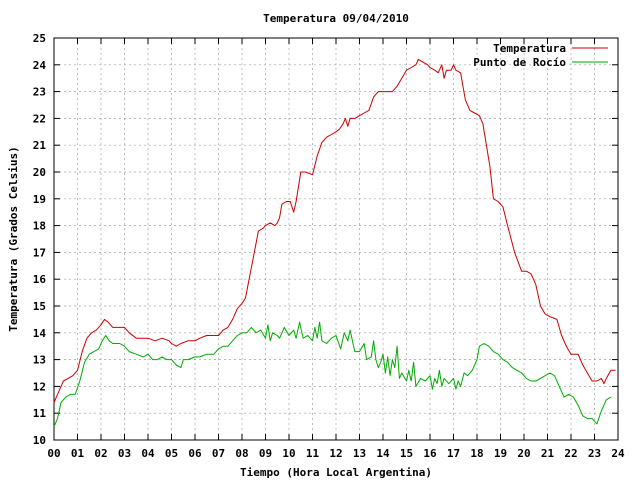 This screenshot has width=640, height=480. I want to click on x-tick-label: 11, so click(313, 453).